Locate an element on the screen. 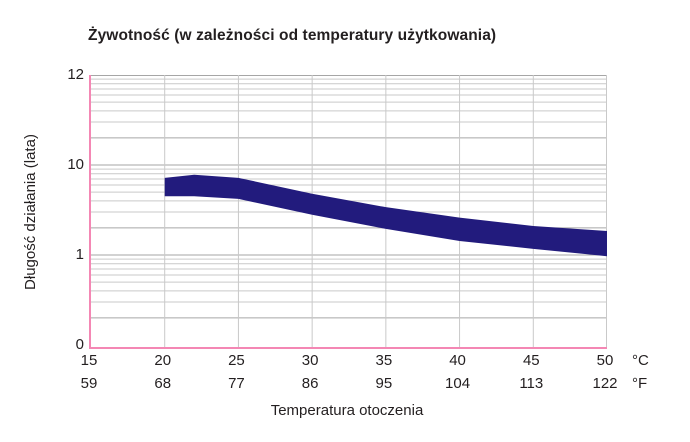 The height and width of the screenshot is (442, 690). x-tick-celsius: 15 is located at coordinates (89, 360).